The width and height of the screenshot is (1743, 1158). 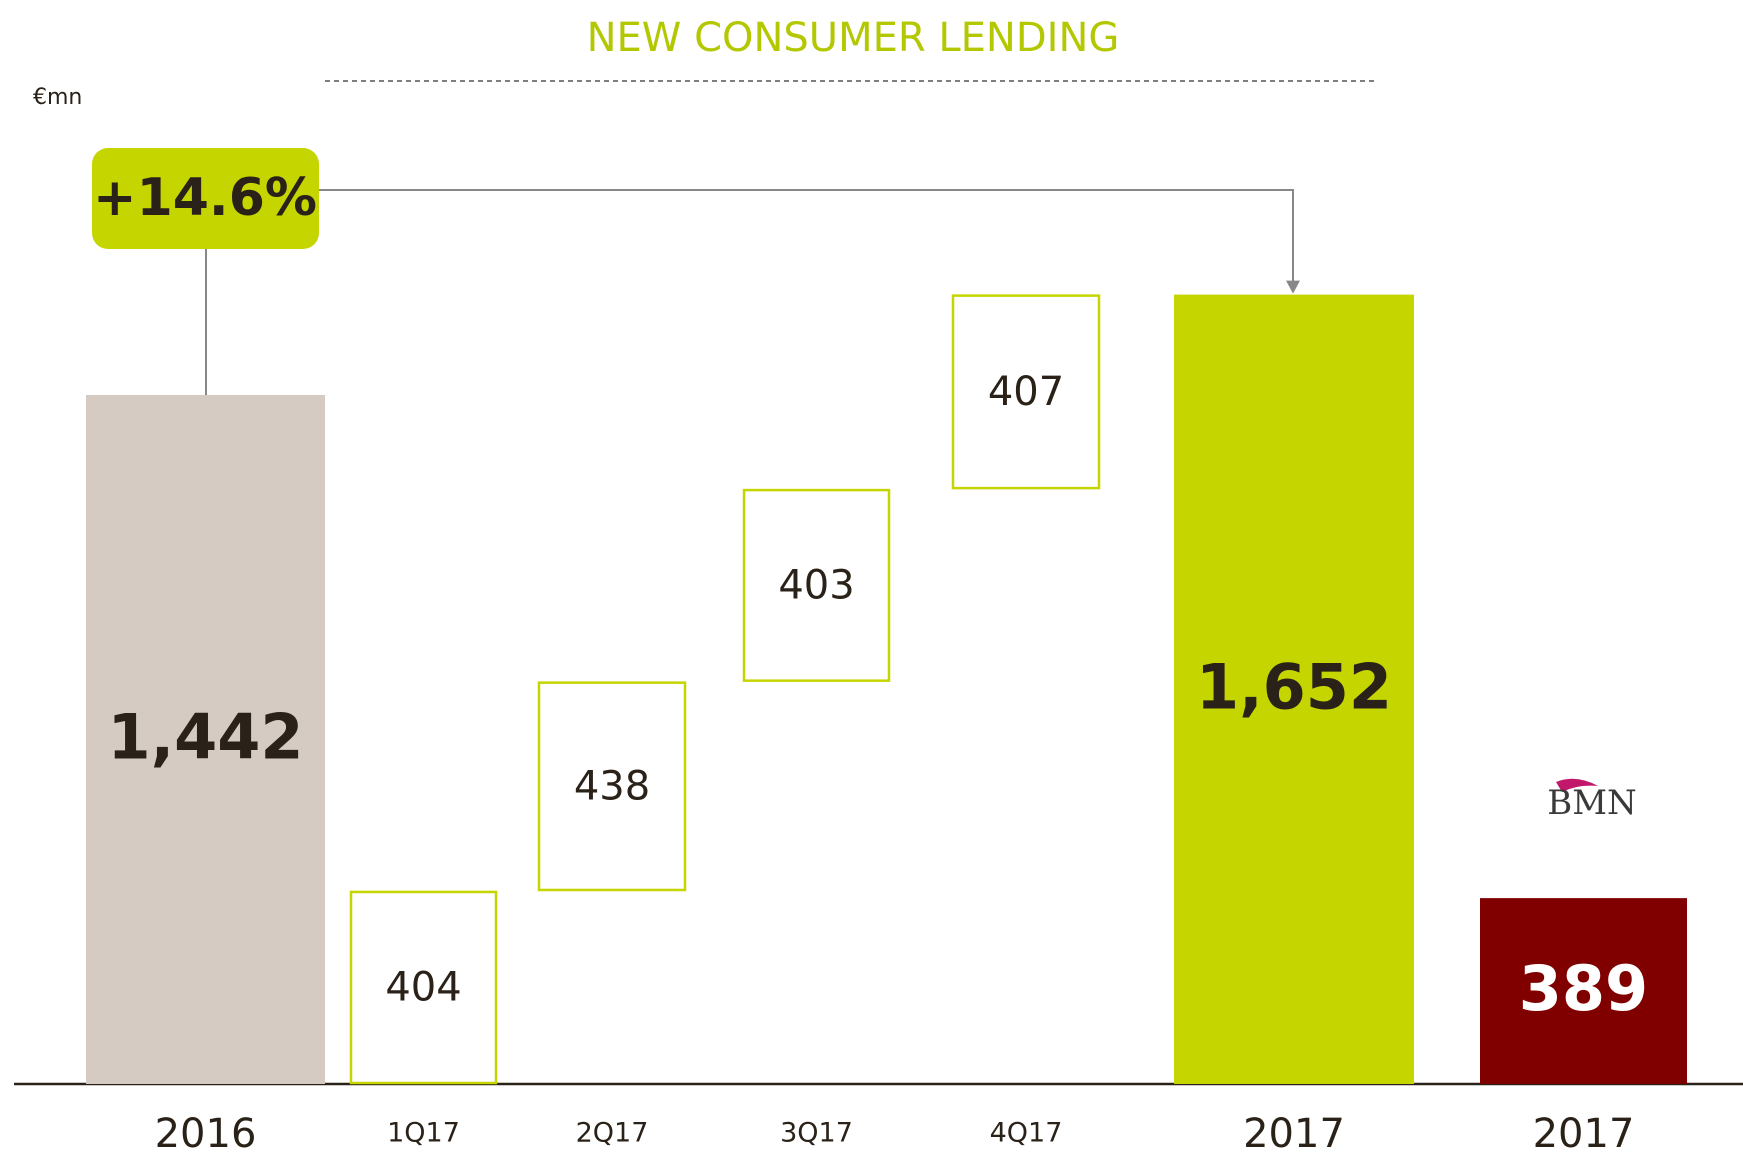 I want to click on x-tick-label: 3Q17, so click(x=816, y=1133).